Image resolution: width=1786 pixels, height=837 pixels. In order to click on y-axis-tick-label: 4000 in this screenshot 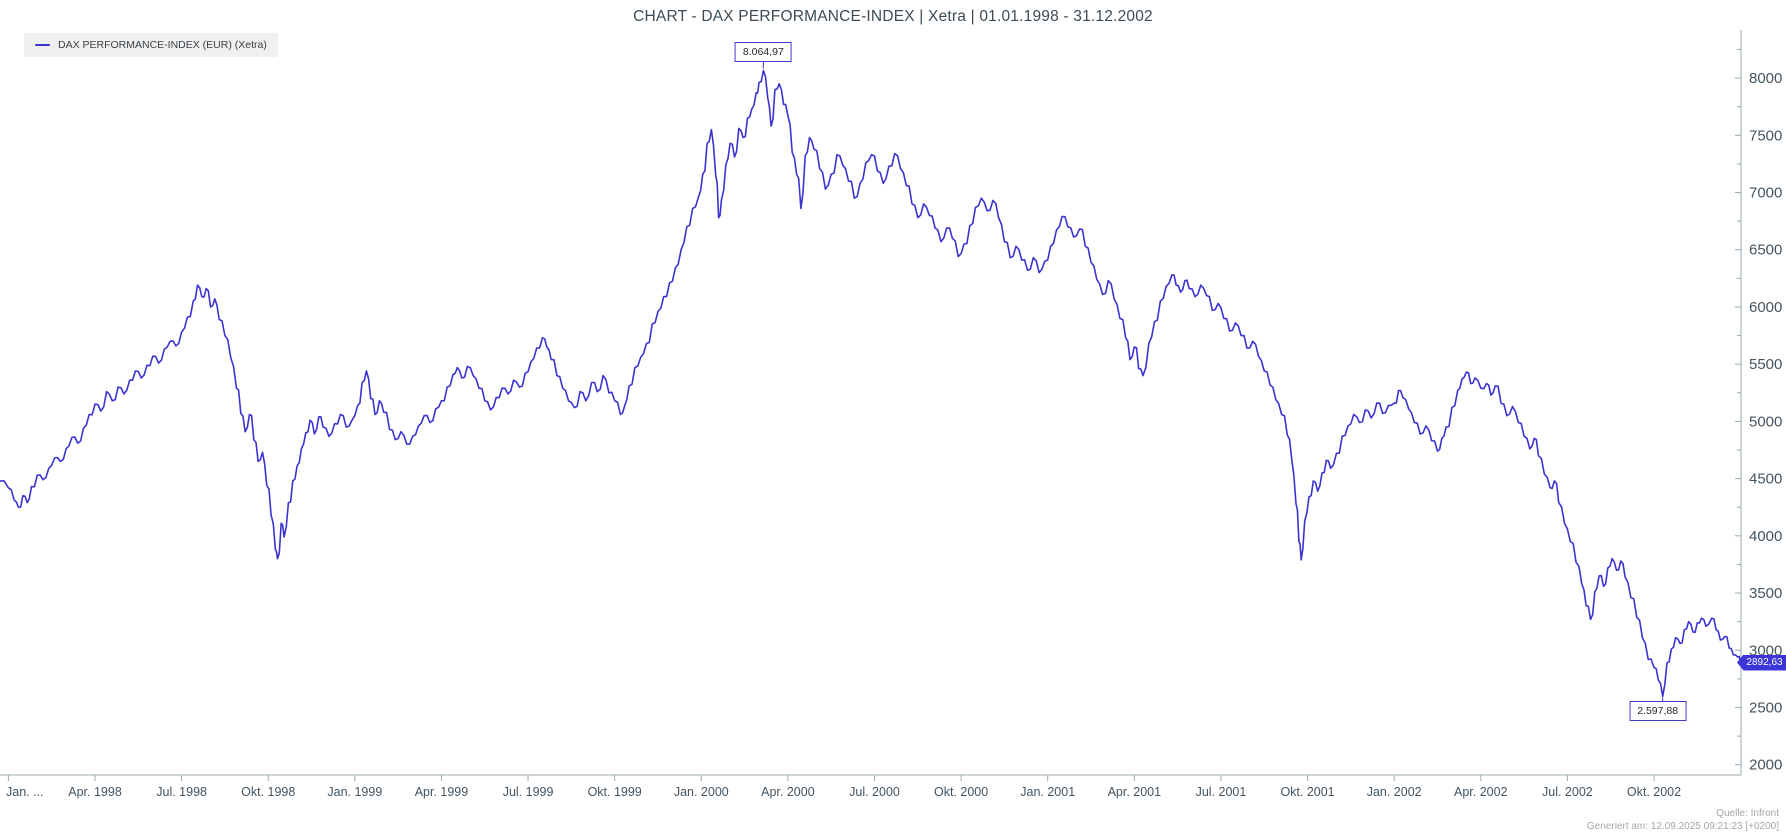, I will do `click(1765, 536)`.